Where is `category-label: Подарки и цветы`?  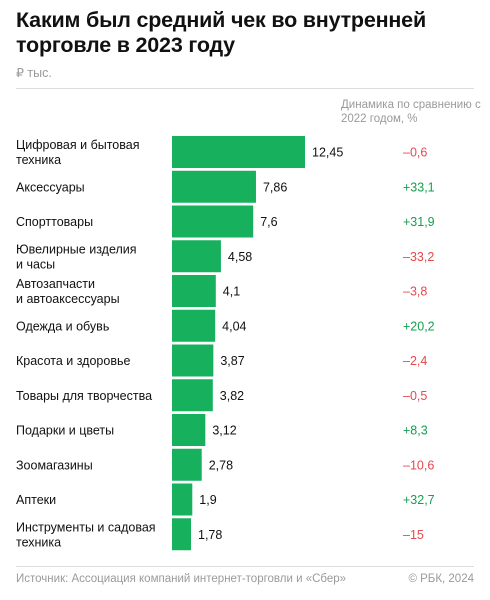 category-label: Подарки и цветы is located at coordinates (65, 431).